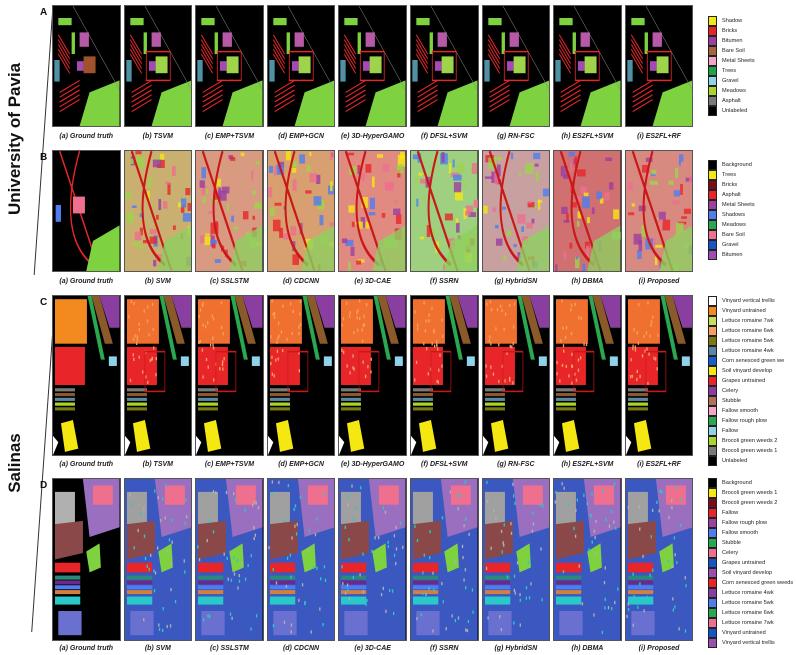 The width and height of the screenshot is (796, 655). What do you see at coordinates (67, 600) in the screenshot?
I see `lettuce-region` at bounding box center [67, 600].